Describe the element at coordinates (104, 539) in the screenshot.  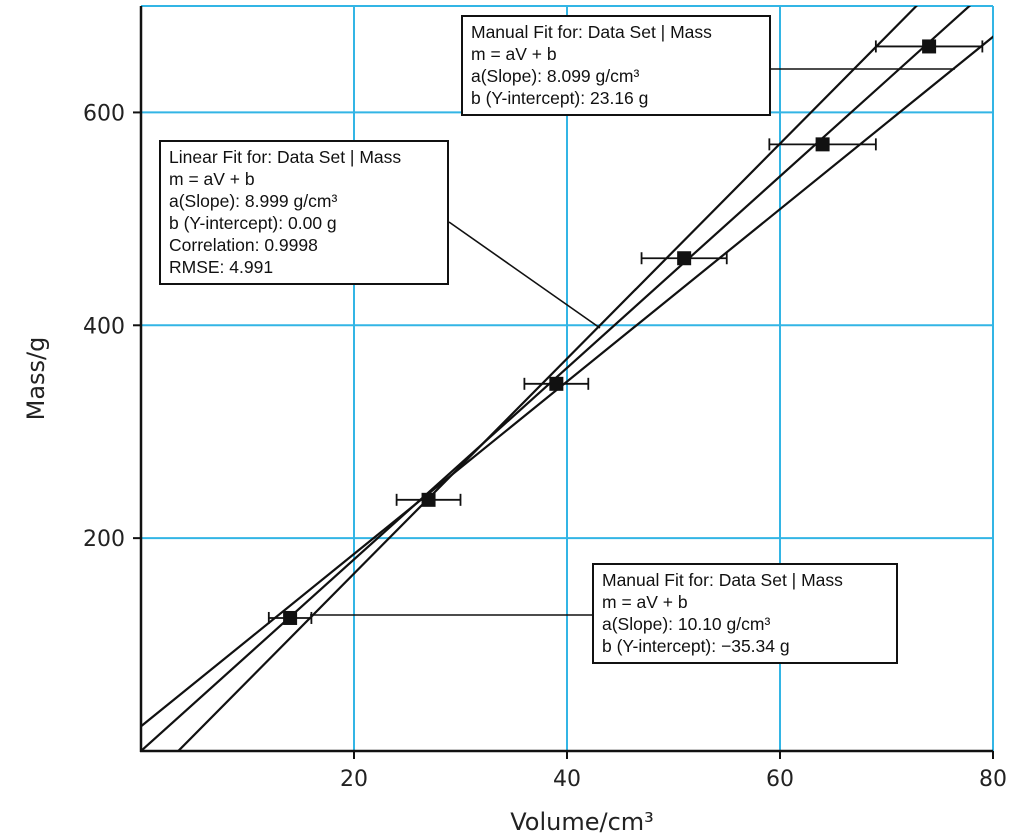
I see `y-tick-label: 200` at that location.